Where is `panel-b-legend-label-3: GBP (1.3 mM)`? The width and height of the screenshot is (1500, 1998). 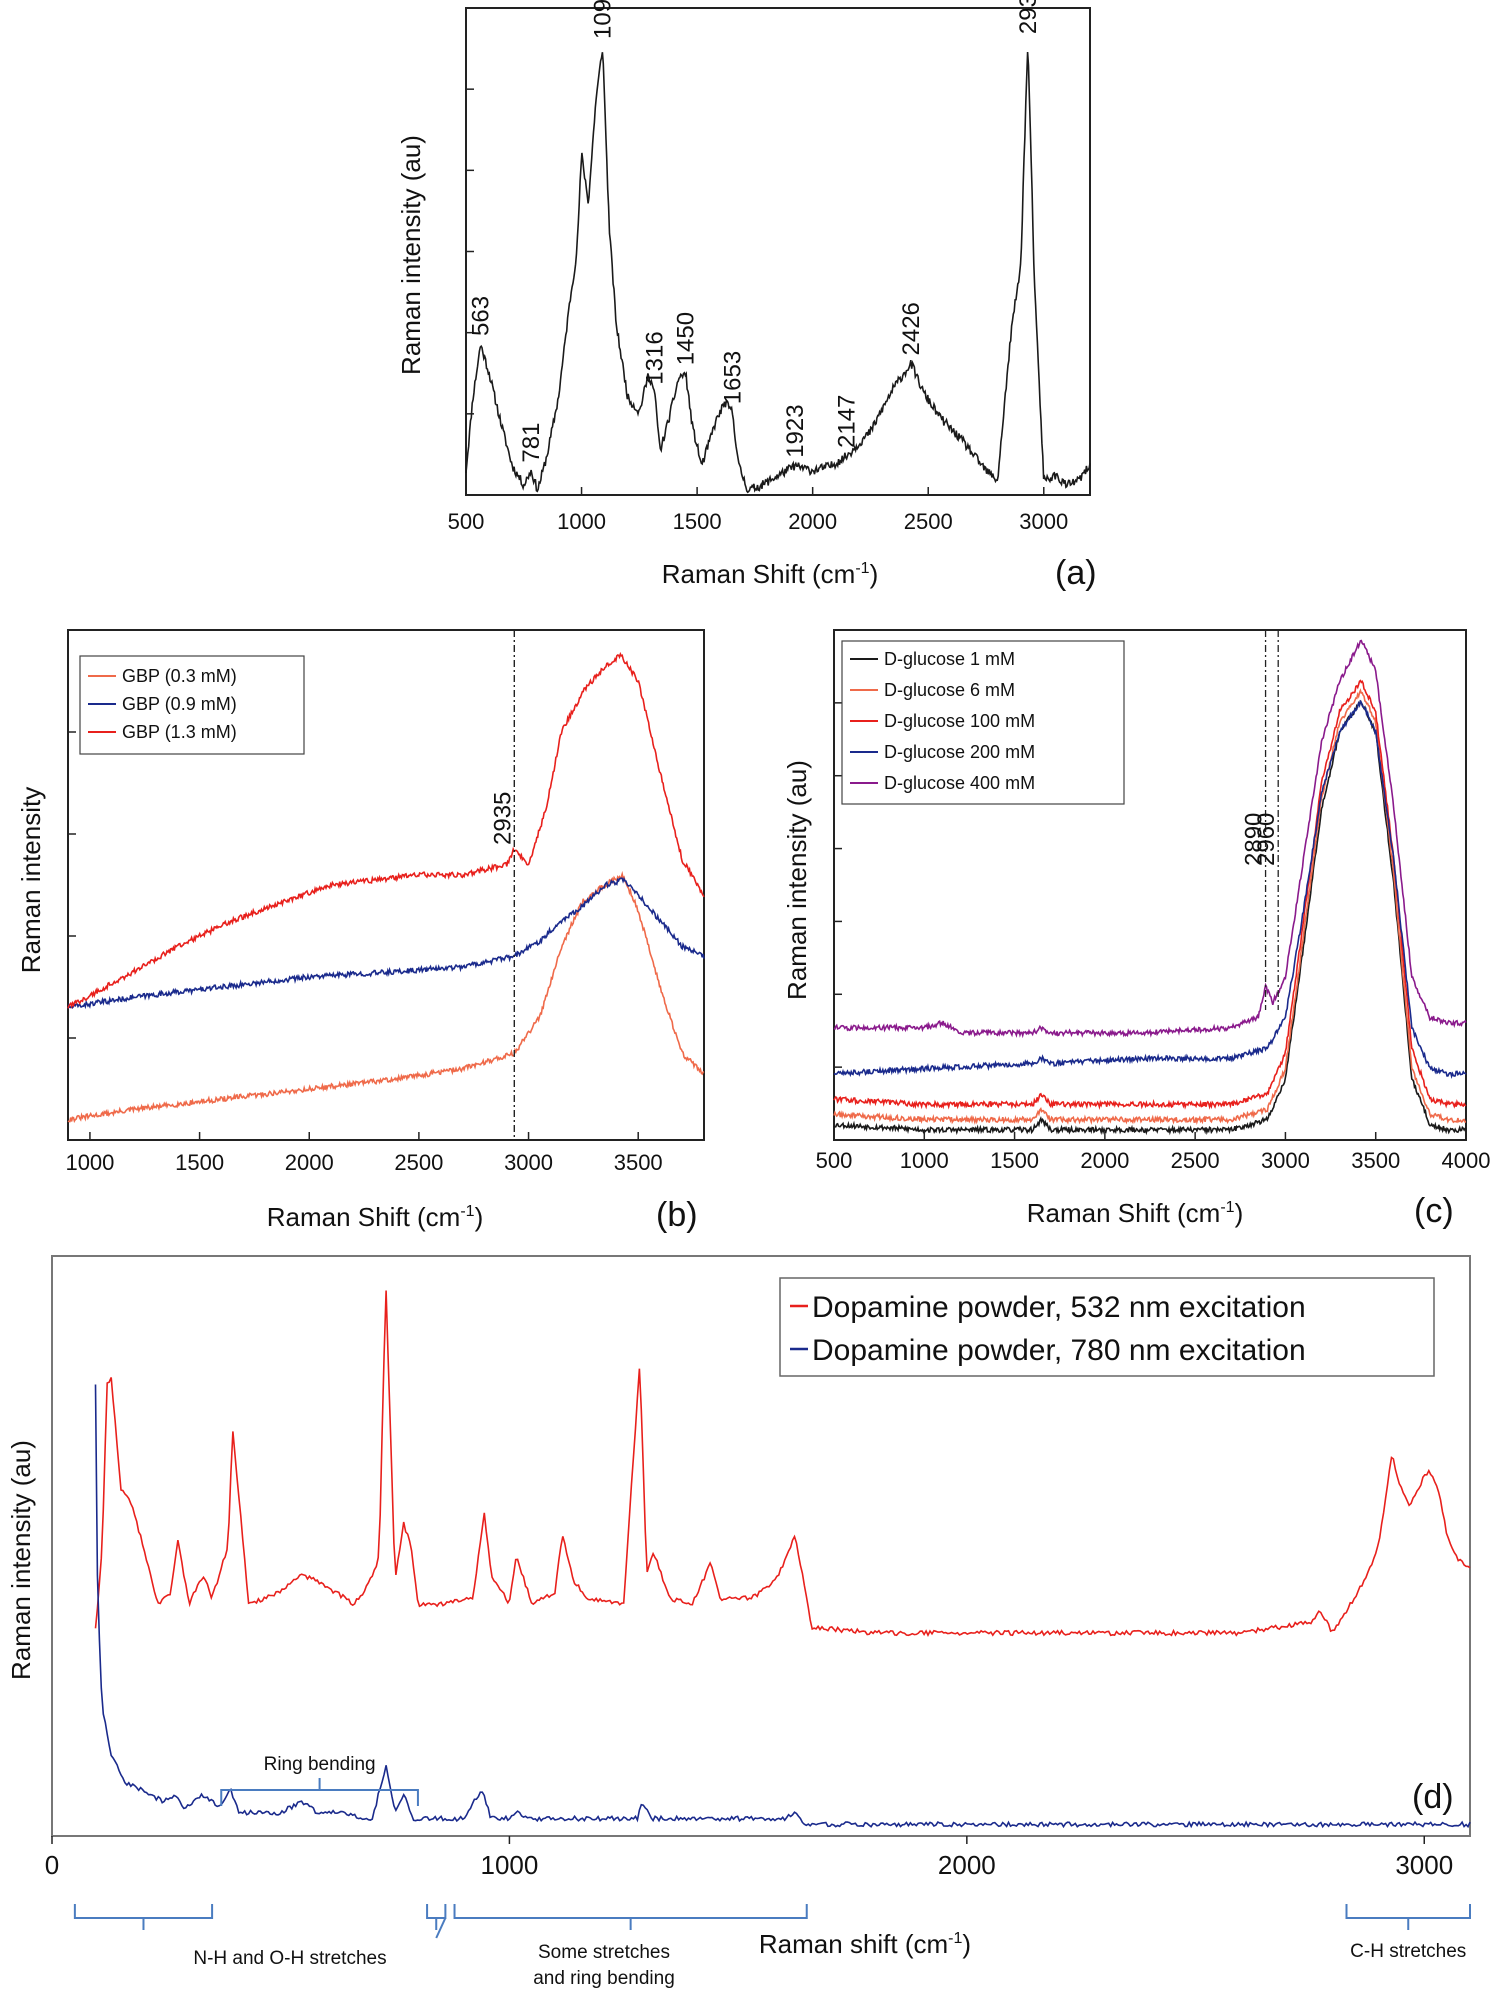 panel-b-legend-label-3: GBP (1.3 mM) is located at coordinates (179, 732).